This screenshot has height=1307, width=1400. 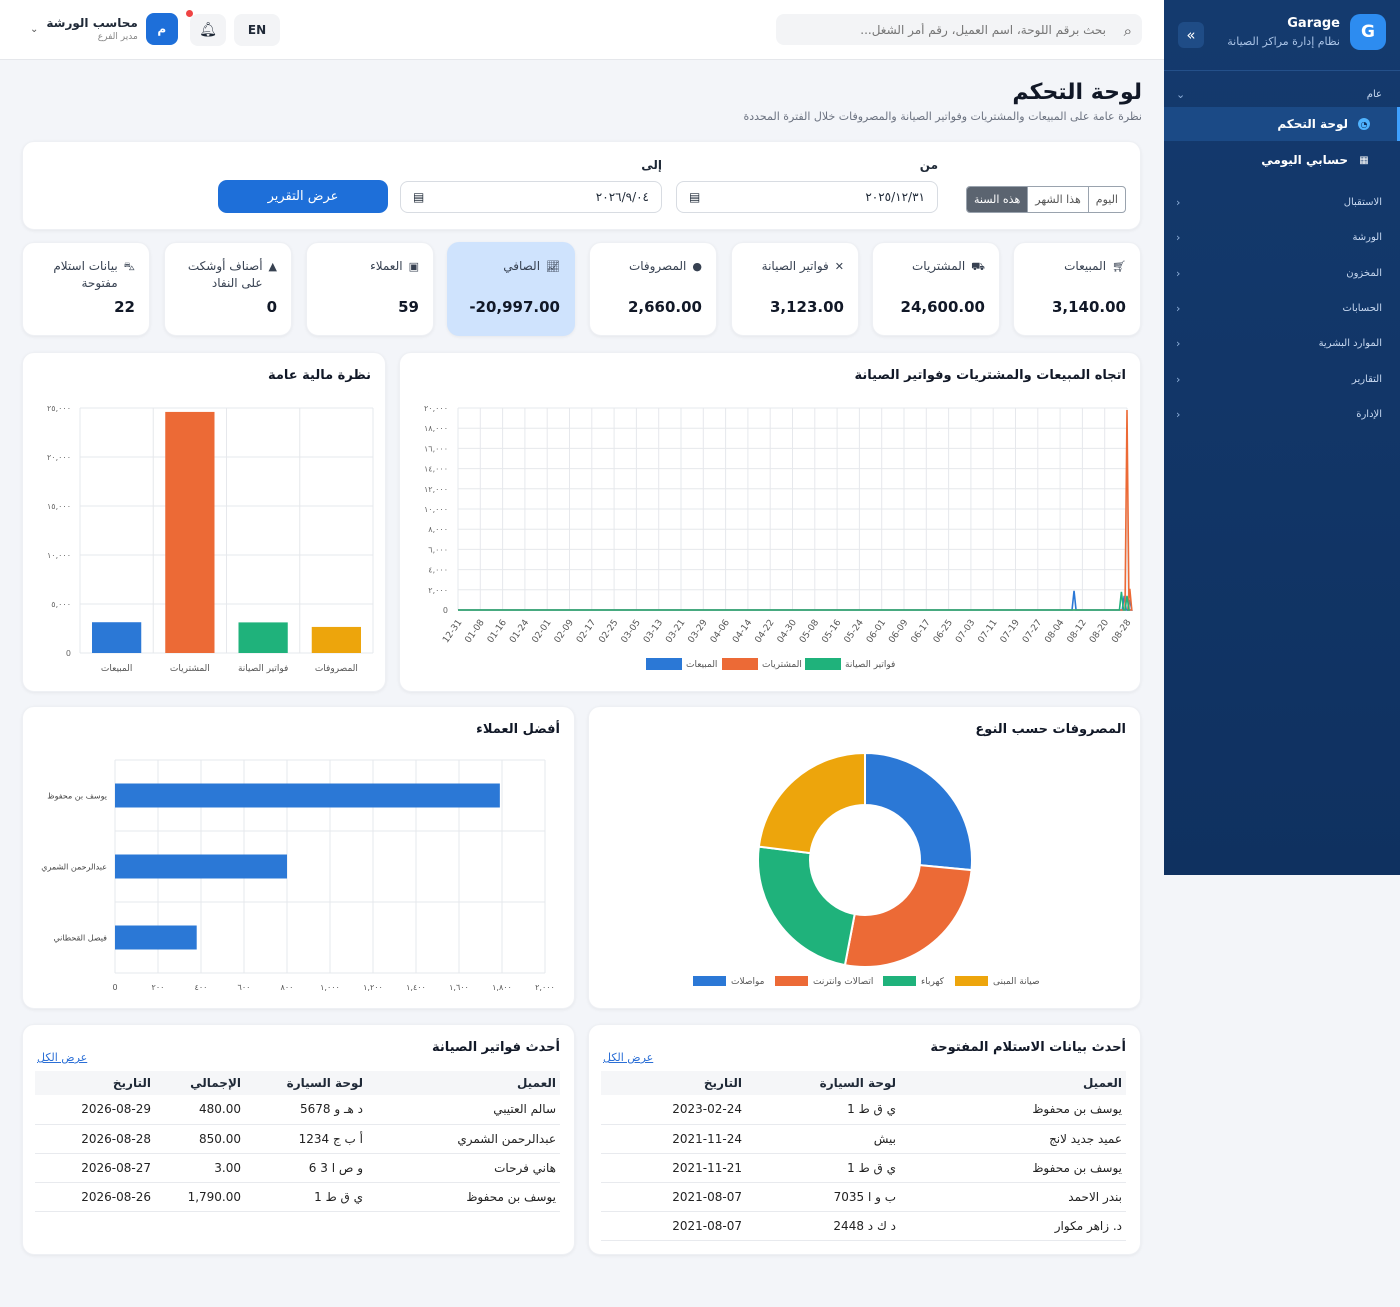 What do you see at coordinates (1279, 414) in the screenshot?
I see `sidebar-group-admin: الإدارة ‹` at bounding box center [1279, 414].